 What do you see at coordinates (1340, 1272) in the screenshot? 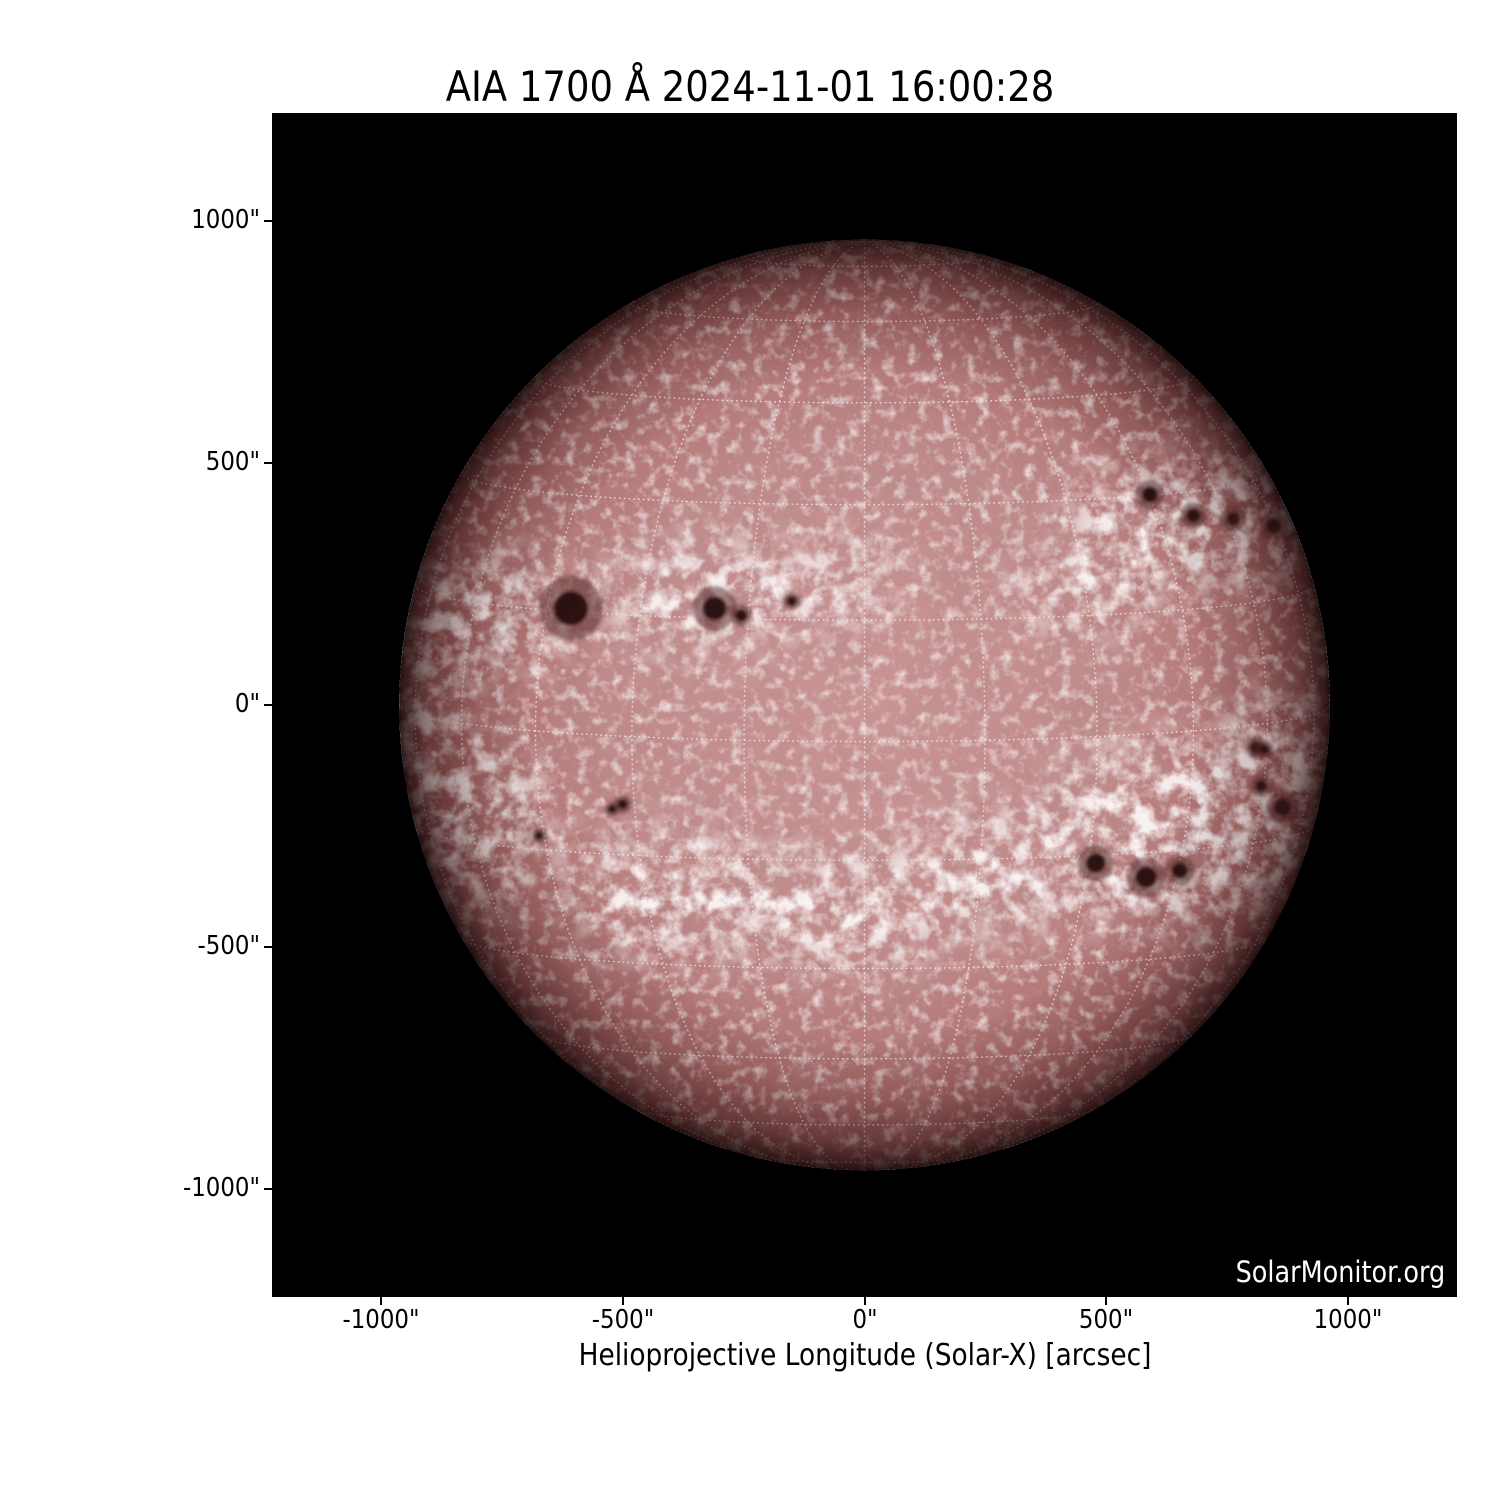
I see `watermark-text: SolarMonitor.org` at bounding box center [1340, 1272].